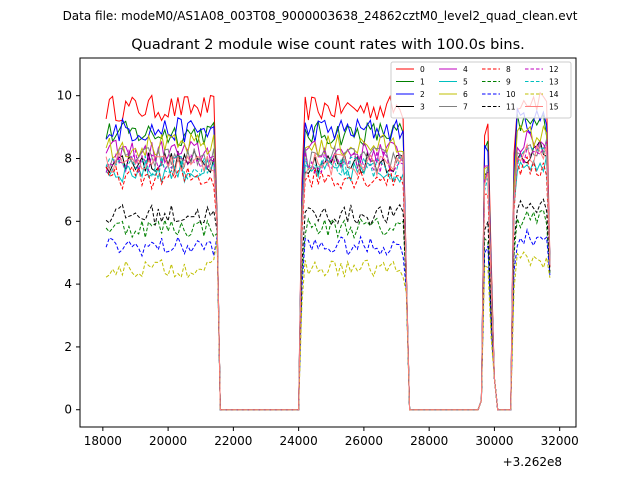  I want to click on legend-label: 10, so click(511, 94).